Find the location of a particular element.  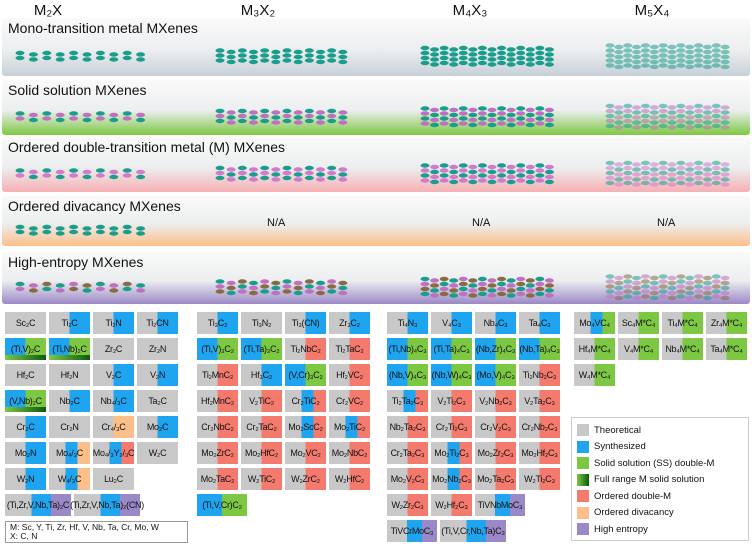

legend-item: Synthesized is located at coordinates (660, 447).